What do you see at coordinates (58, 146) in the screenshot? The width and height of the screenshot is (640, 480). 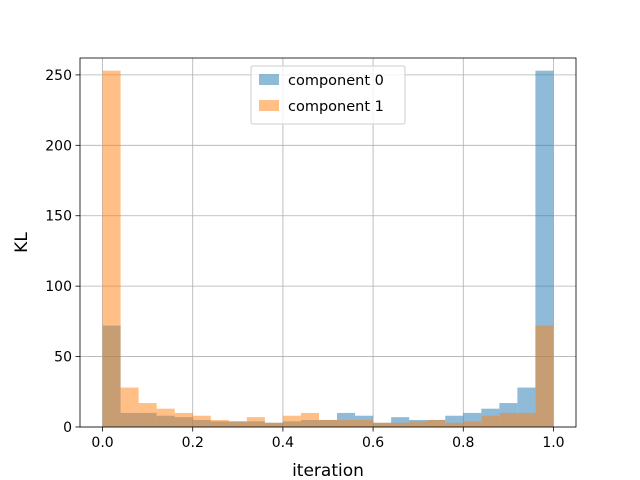 I see `y-tick-label: 200` at bounding box center [58, 146].